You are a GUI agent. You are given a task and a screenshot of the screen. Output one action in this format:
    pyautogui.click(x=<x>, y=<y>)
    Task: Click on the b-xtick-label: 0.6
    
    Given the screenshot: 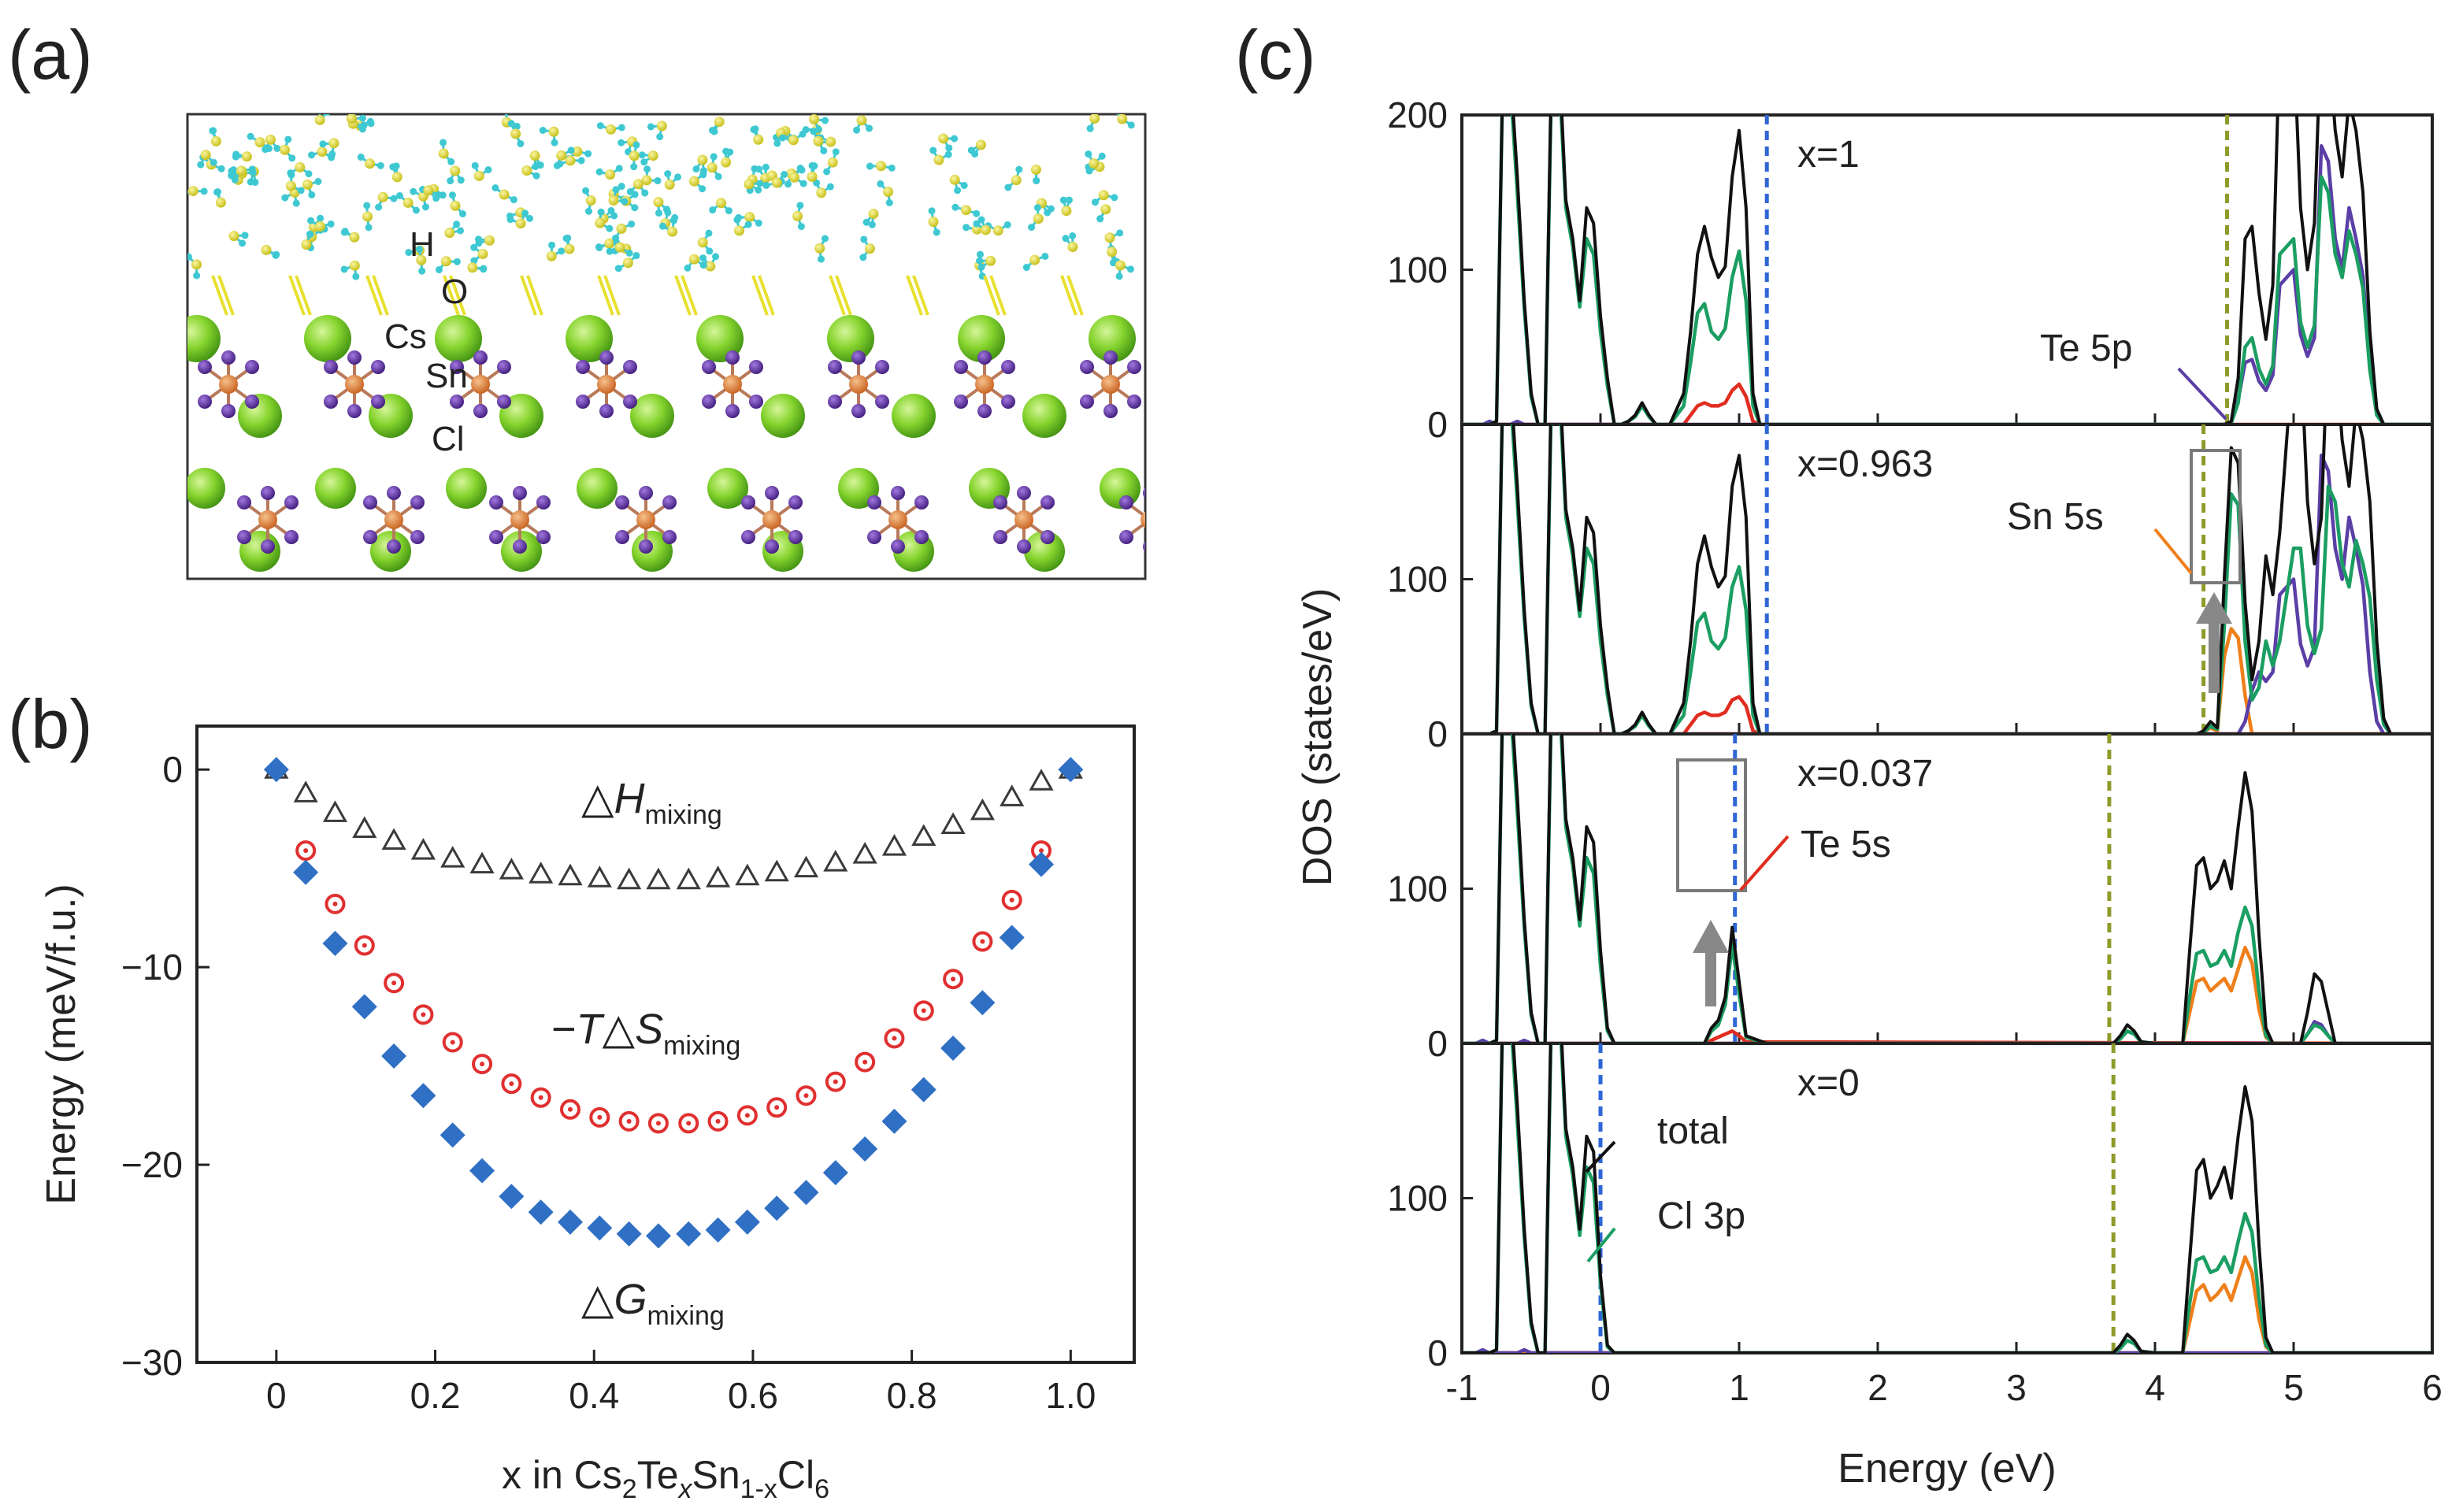 What is the action you would take?
    pyautogui.click(x=753, y=1395)
    